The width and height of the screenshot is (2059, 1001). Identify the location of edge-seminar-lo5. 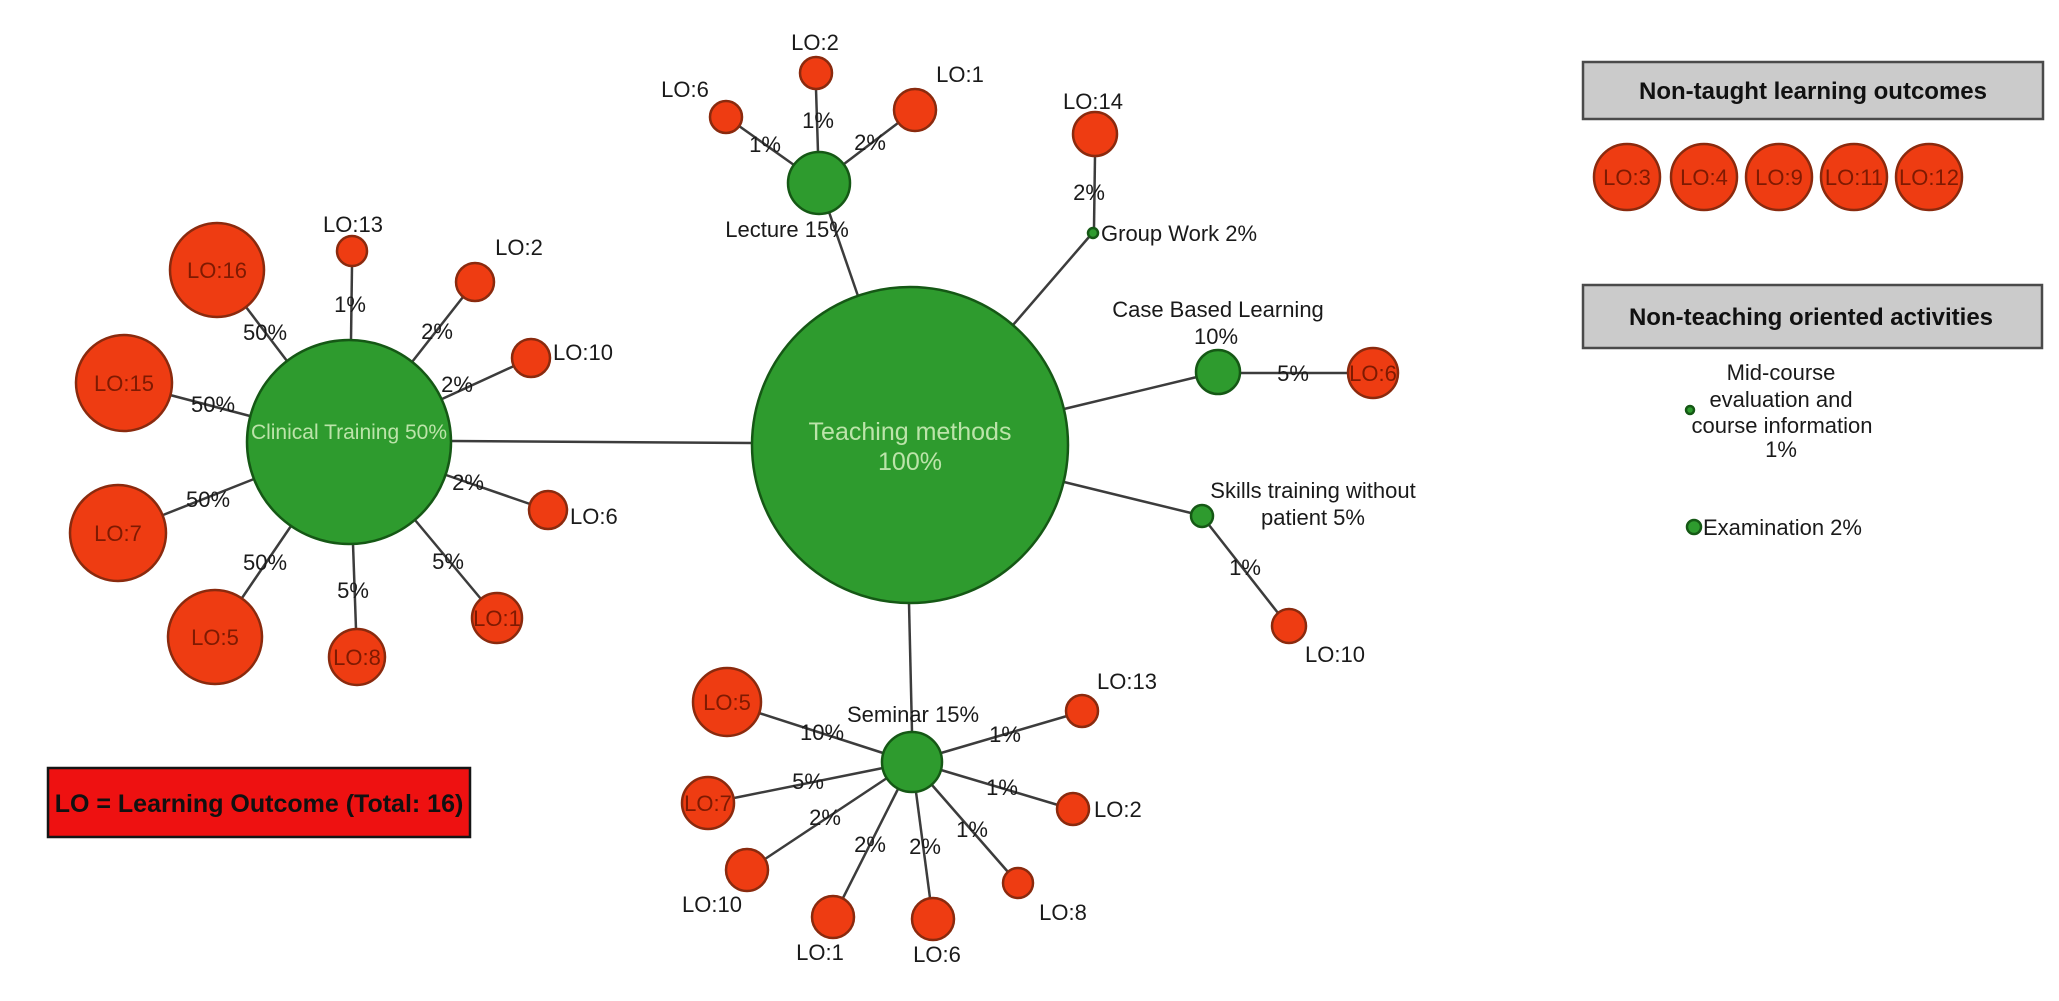
(821, 733).